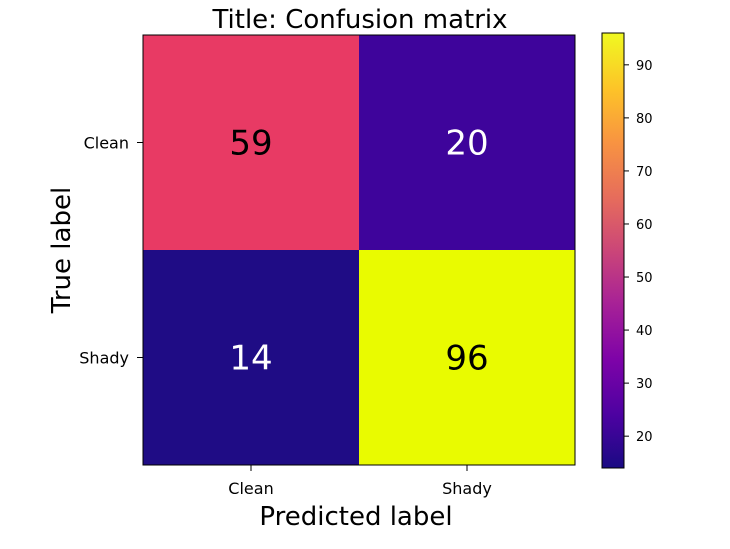 This screenshot has width=730, height=549. Describe the element at coordinates (644, 384) in the screenshot. I see `colorbar-tick-label: 30` at that location.